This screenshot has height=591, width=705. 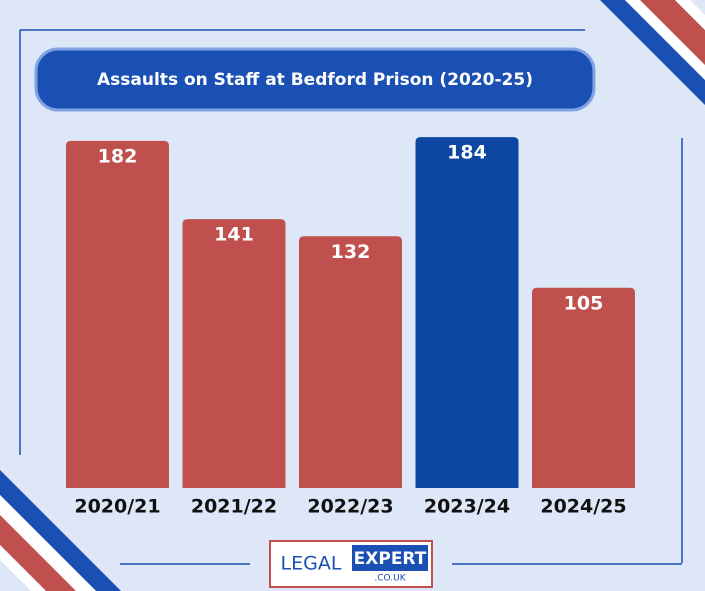 I want to click on x-tick-label: 2023/24, so click(x=467, y=507).